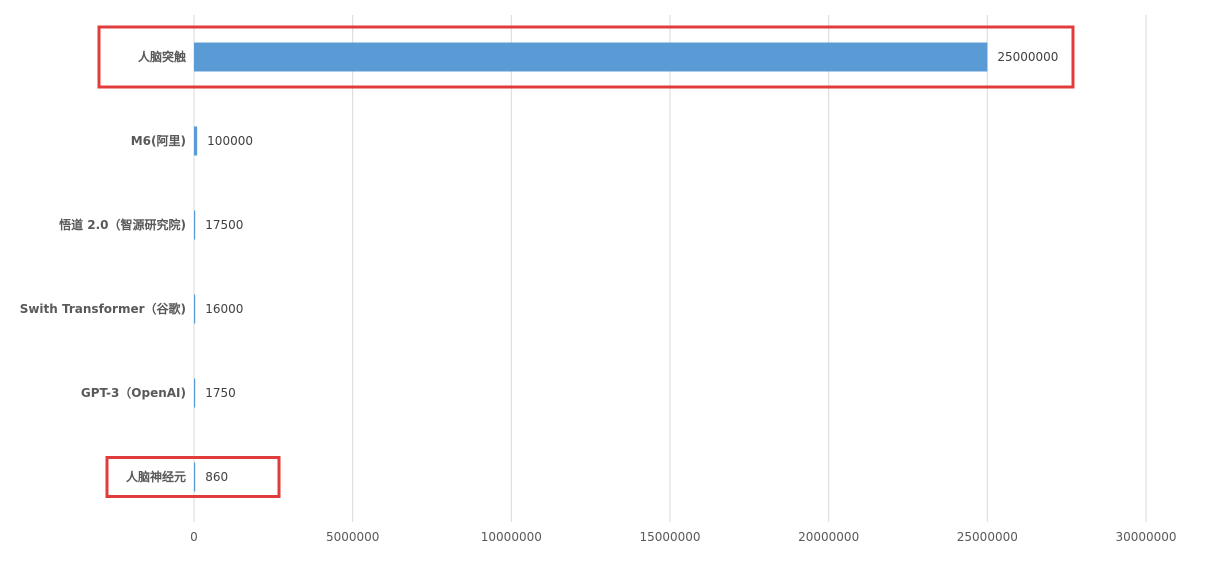 This screenshot has width=1205, height=565. Describe the element at coordinates (230, 141) in the screenshot. I see `data-label: 100000` at that location.